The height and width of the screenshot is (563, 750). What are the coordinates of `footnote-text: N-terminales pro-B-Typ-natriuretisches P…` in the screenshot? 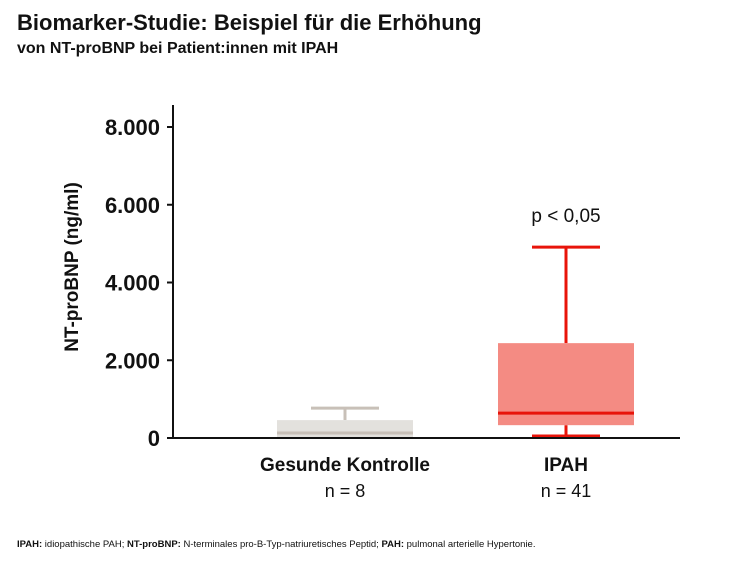 It's located at (281, 544).